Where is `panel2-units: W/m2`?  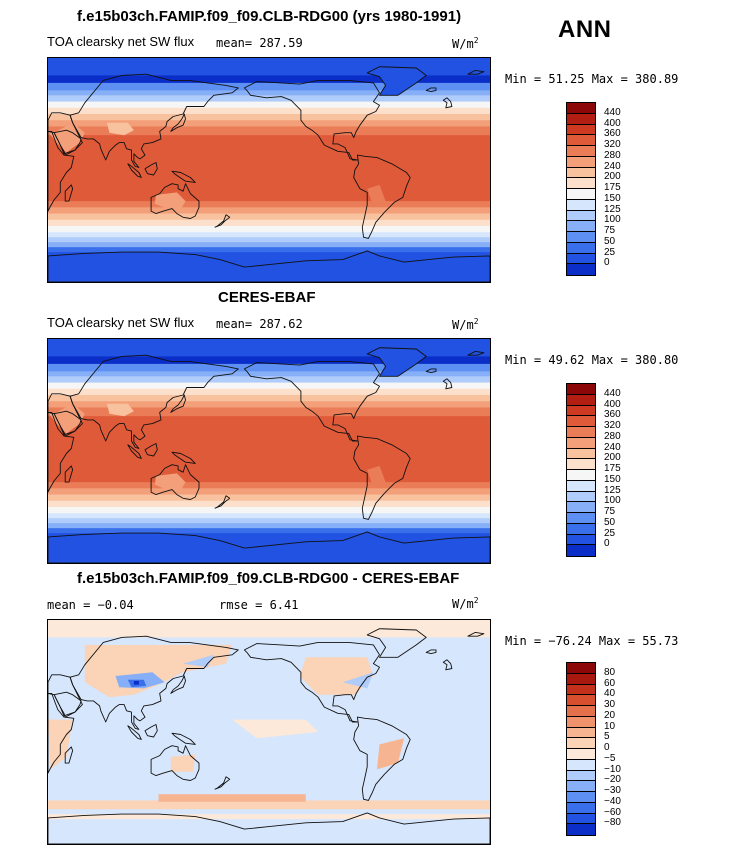 panel2-units: W/m2 is located at coordinates (465, 324).